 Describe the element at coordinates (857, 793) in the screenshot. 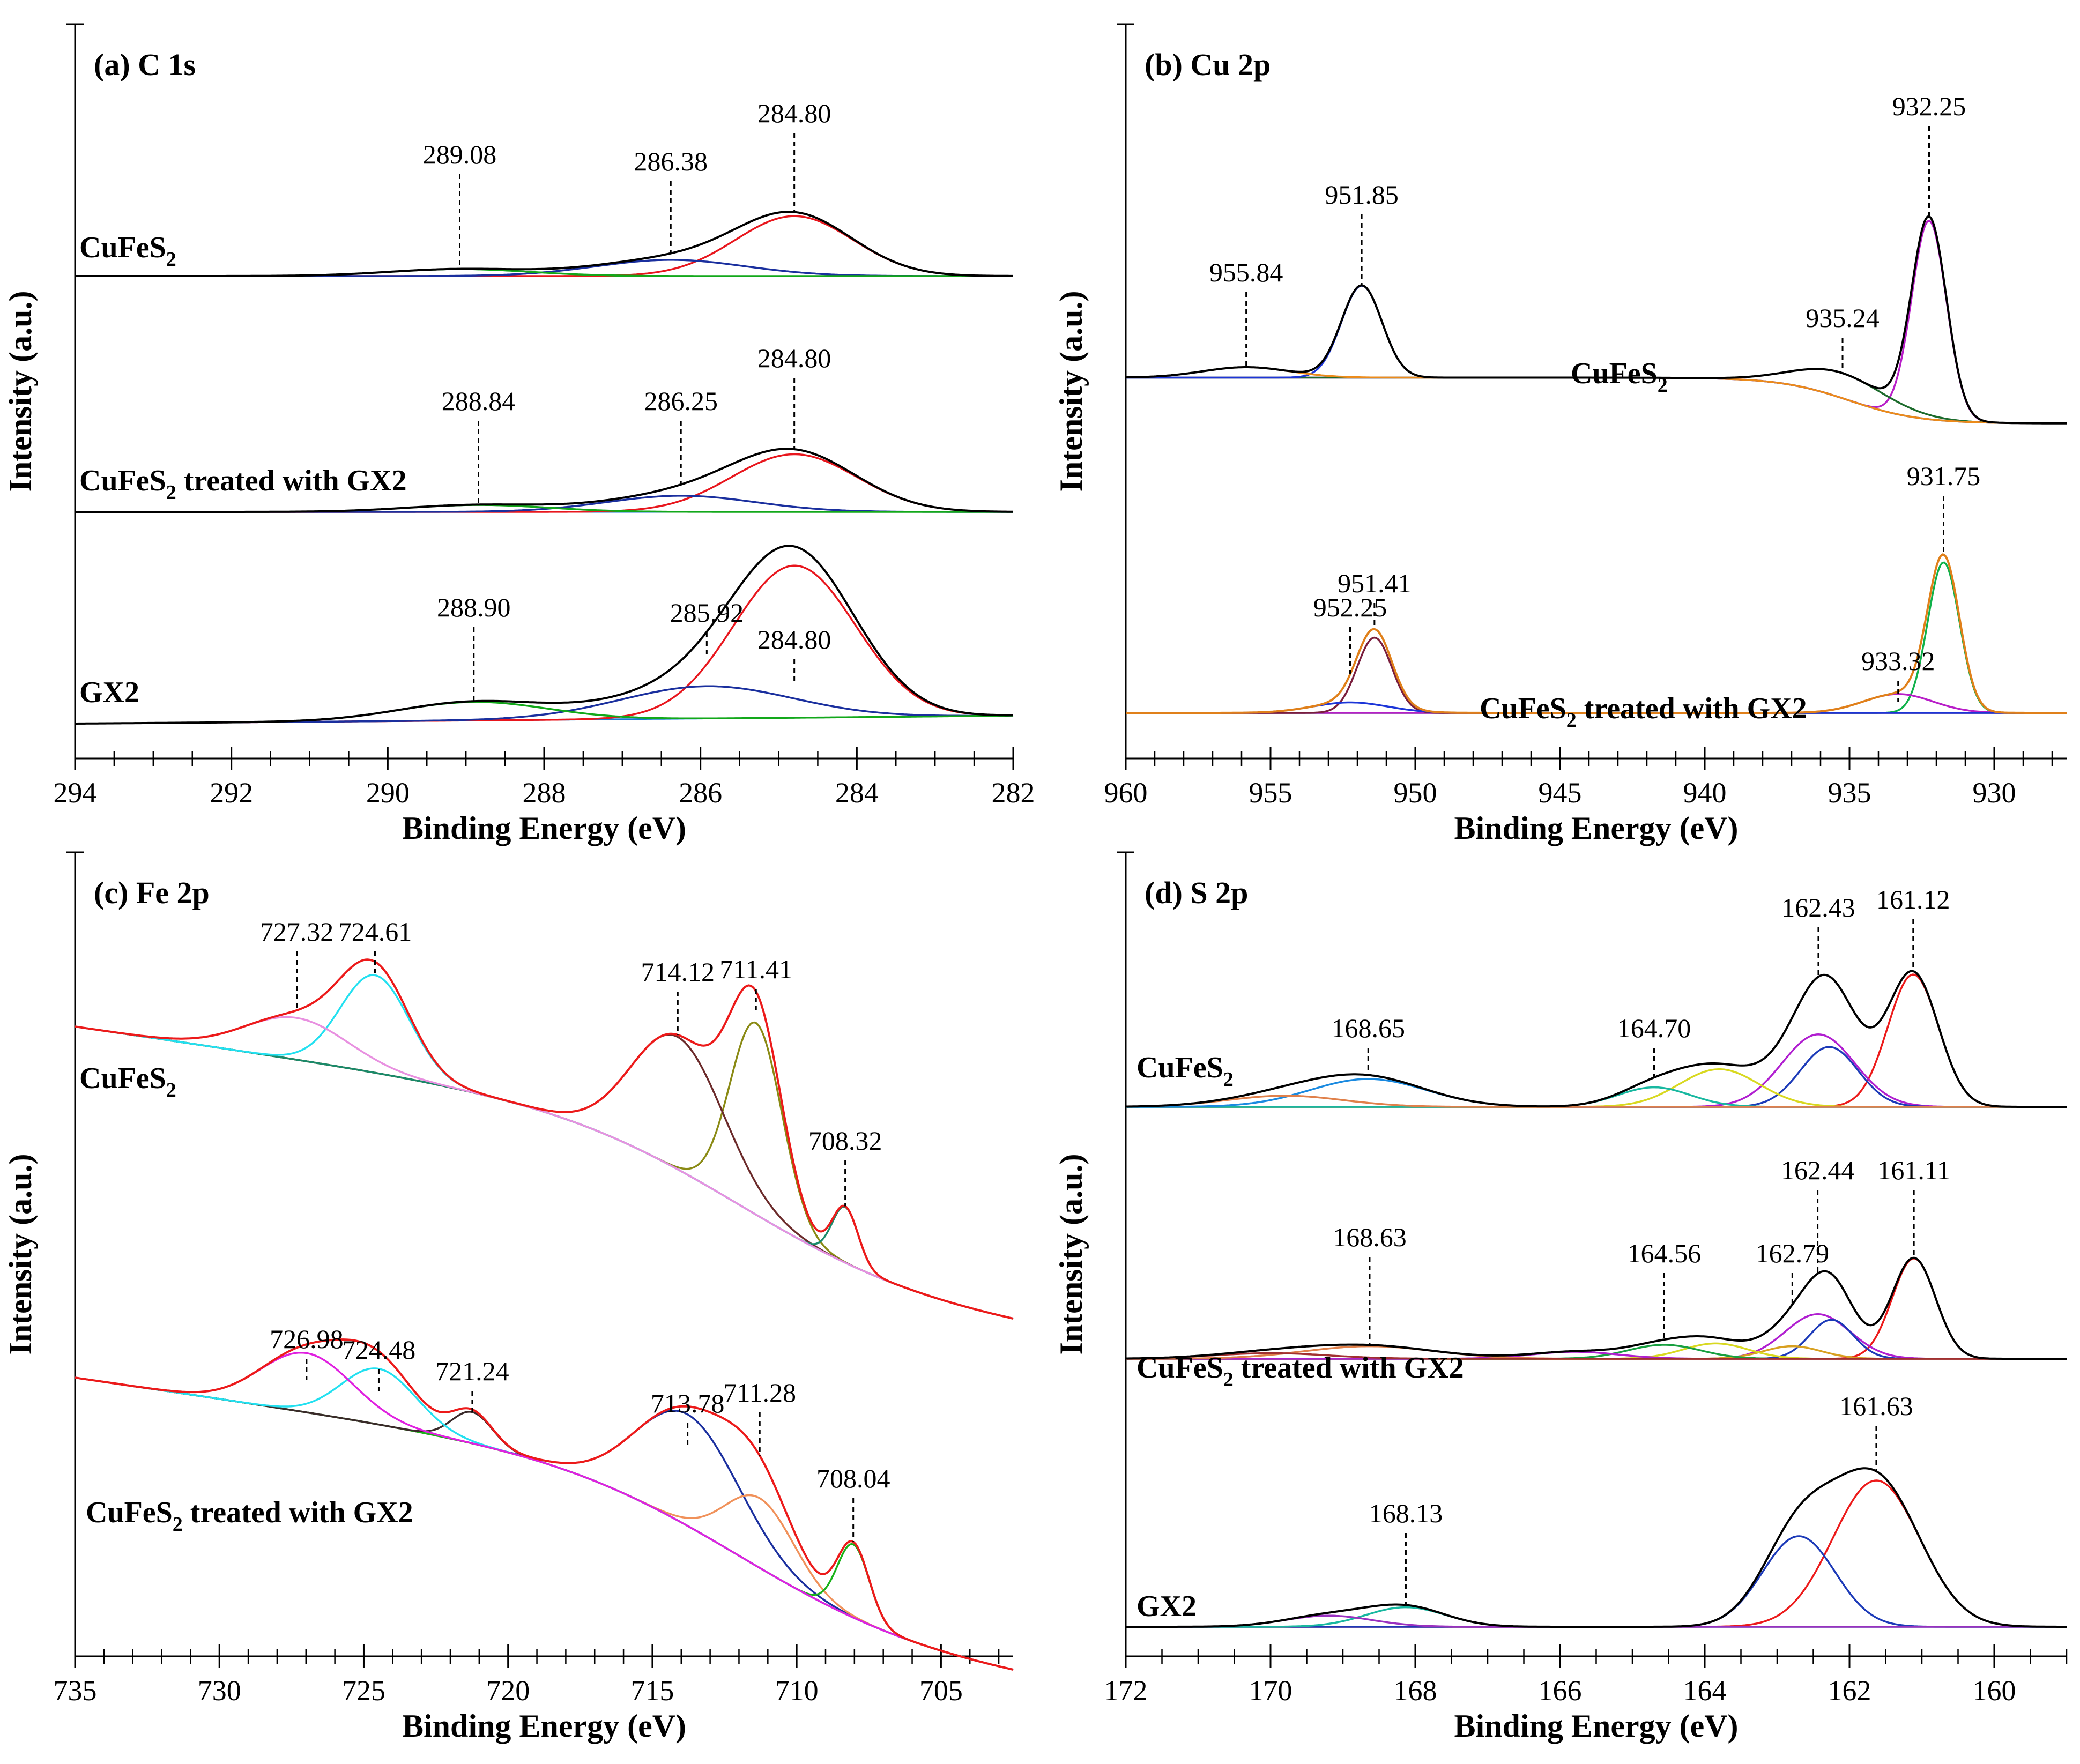

I see `x-tick-label: 284` at that location.